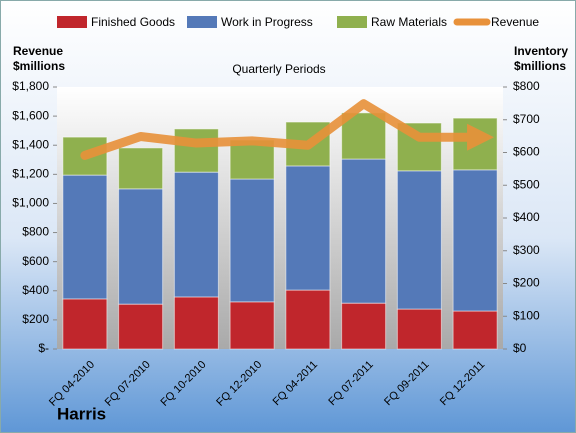 The width and height of the screenshot is (576, 433). I want to click on y-tick-label: $1,800, so click(30, 86).